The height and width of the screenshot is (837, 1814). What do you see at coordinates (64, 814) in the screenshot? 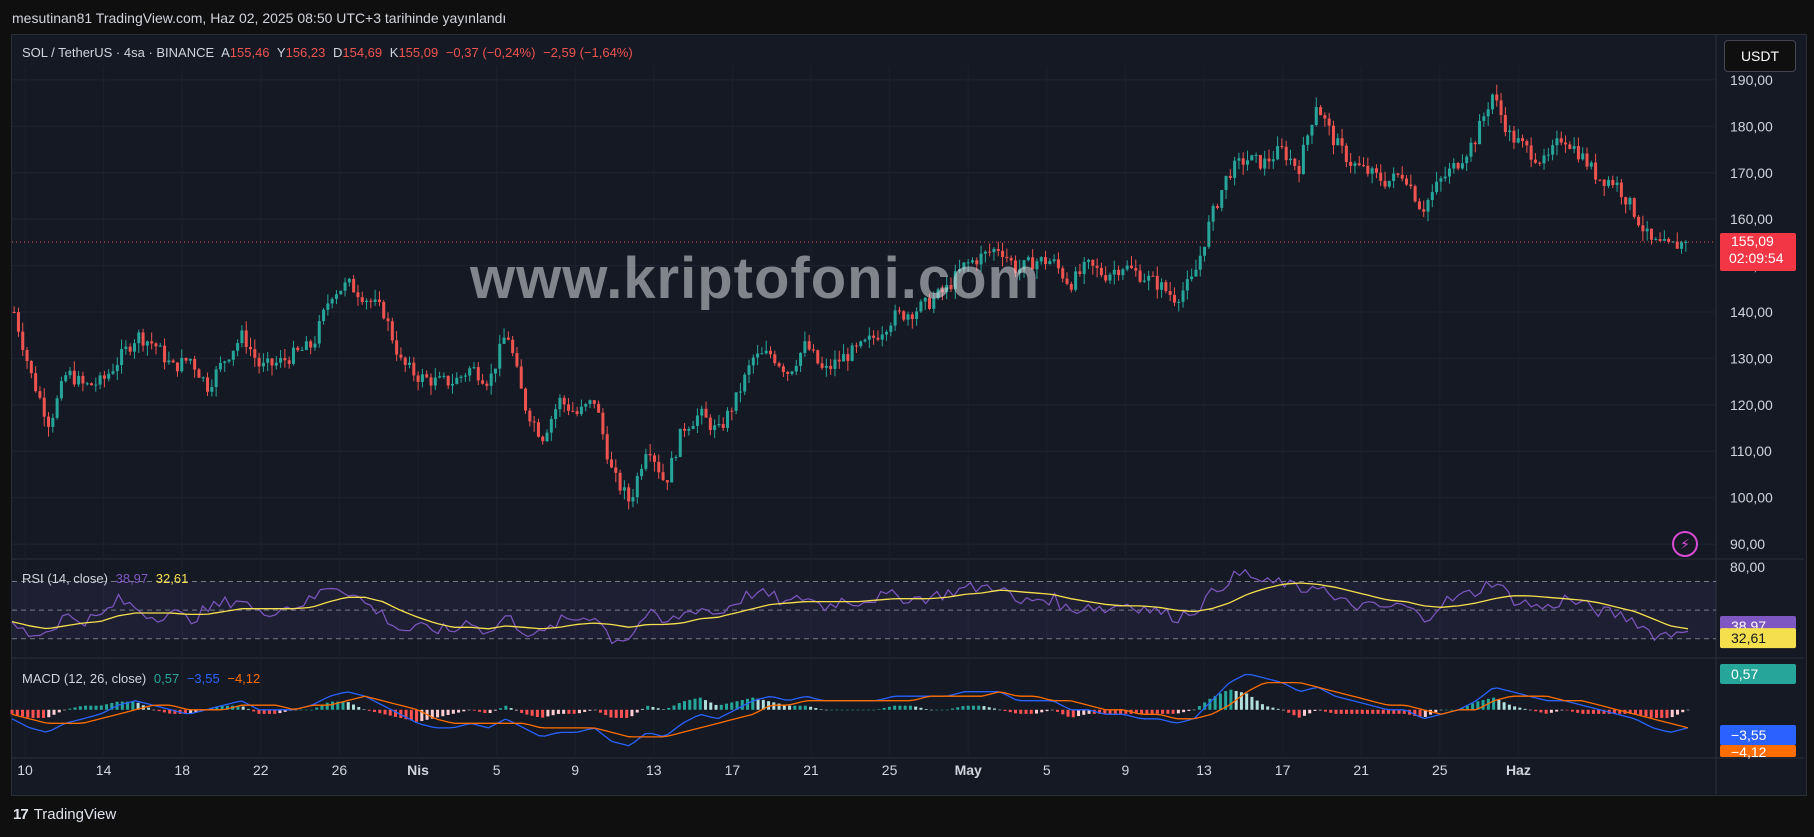
I see `tradingview-logo: 17 TradingView` at bounding box center [64, 814].